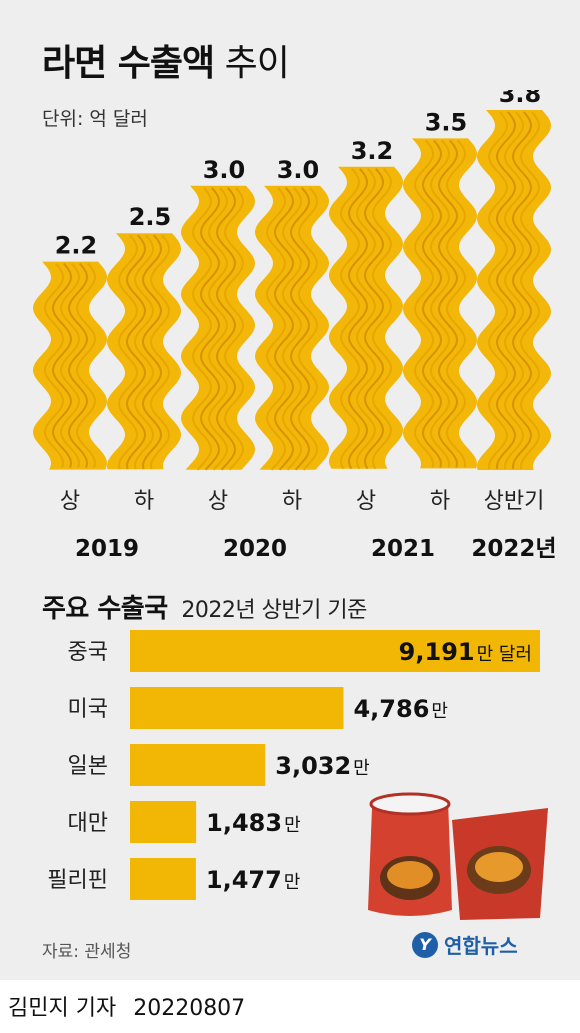  I want to click on value-label: 3.0, so click(298, 170).